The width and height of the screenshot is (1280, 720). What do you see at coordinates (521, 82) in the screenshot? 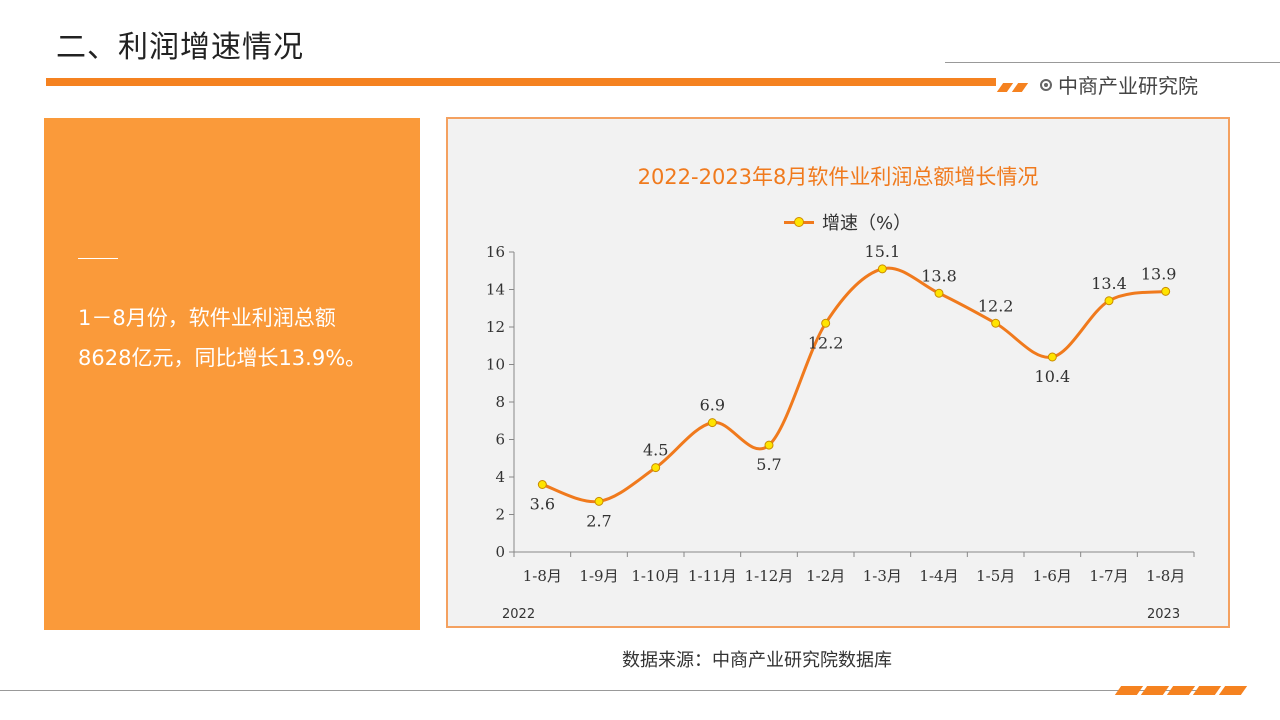
I see `title-accent-bar` at bounding box center [521, 82].